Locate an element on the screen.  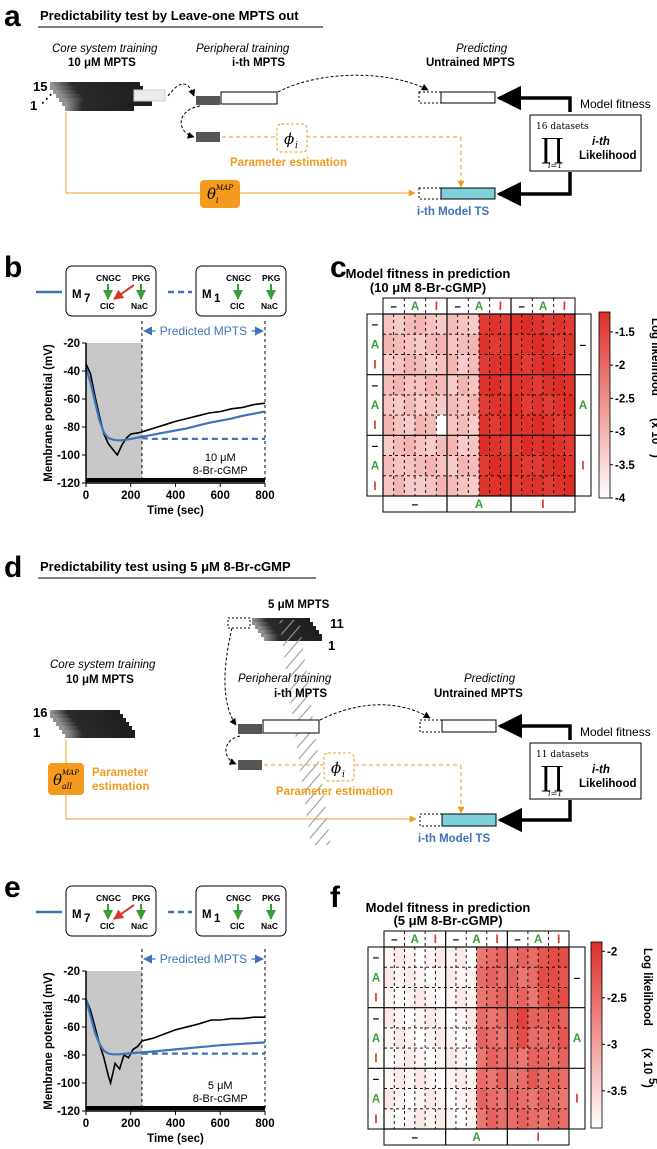
d-theta-sup: MAP is located at coordinates (70, 773).